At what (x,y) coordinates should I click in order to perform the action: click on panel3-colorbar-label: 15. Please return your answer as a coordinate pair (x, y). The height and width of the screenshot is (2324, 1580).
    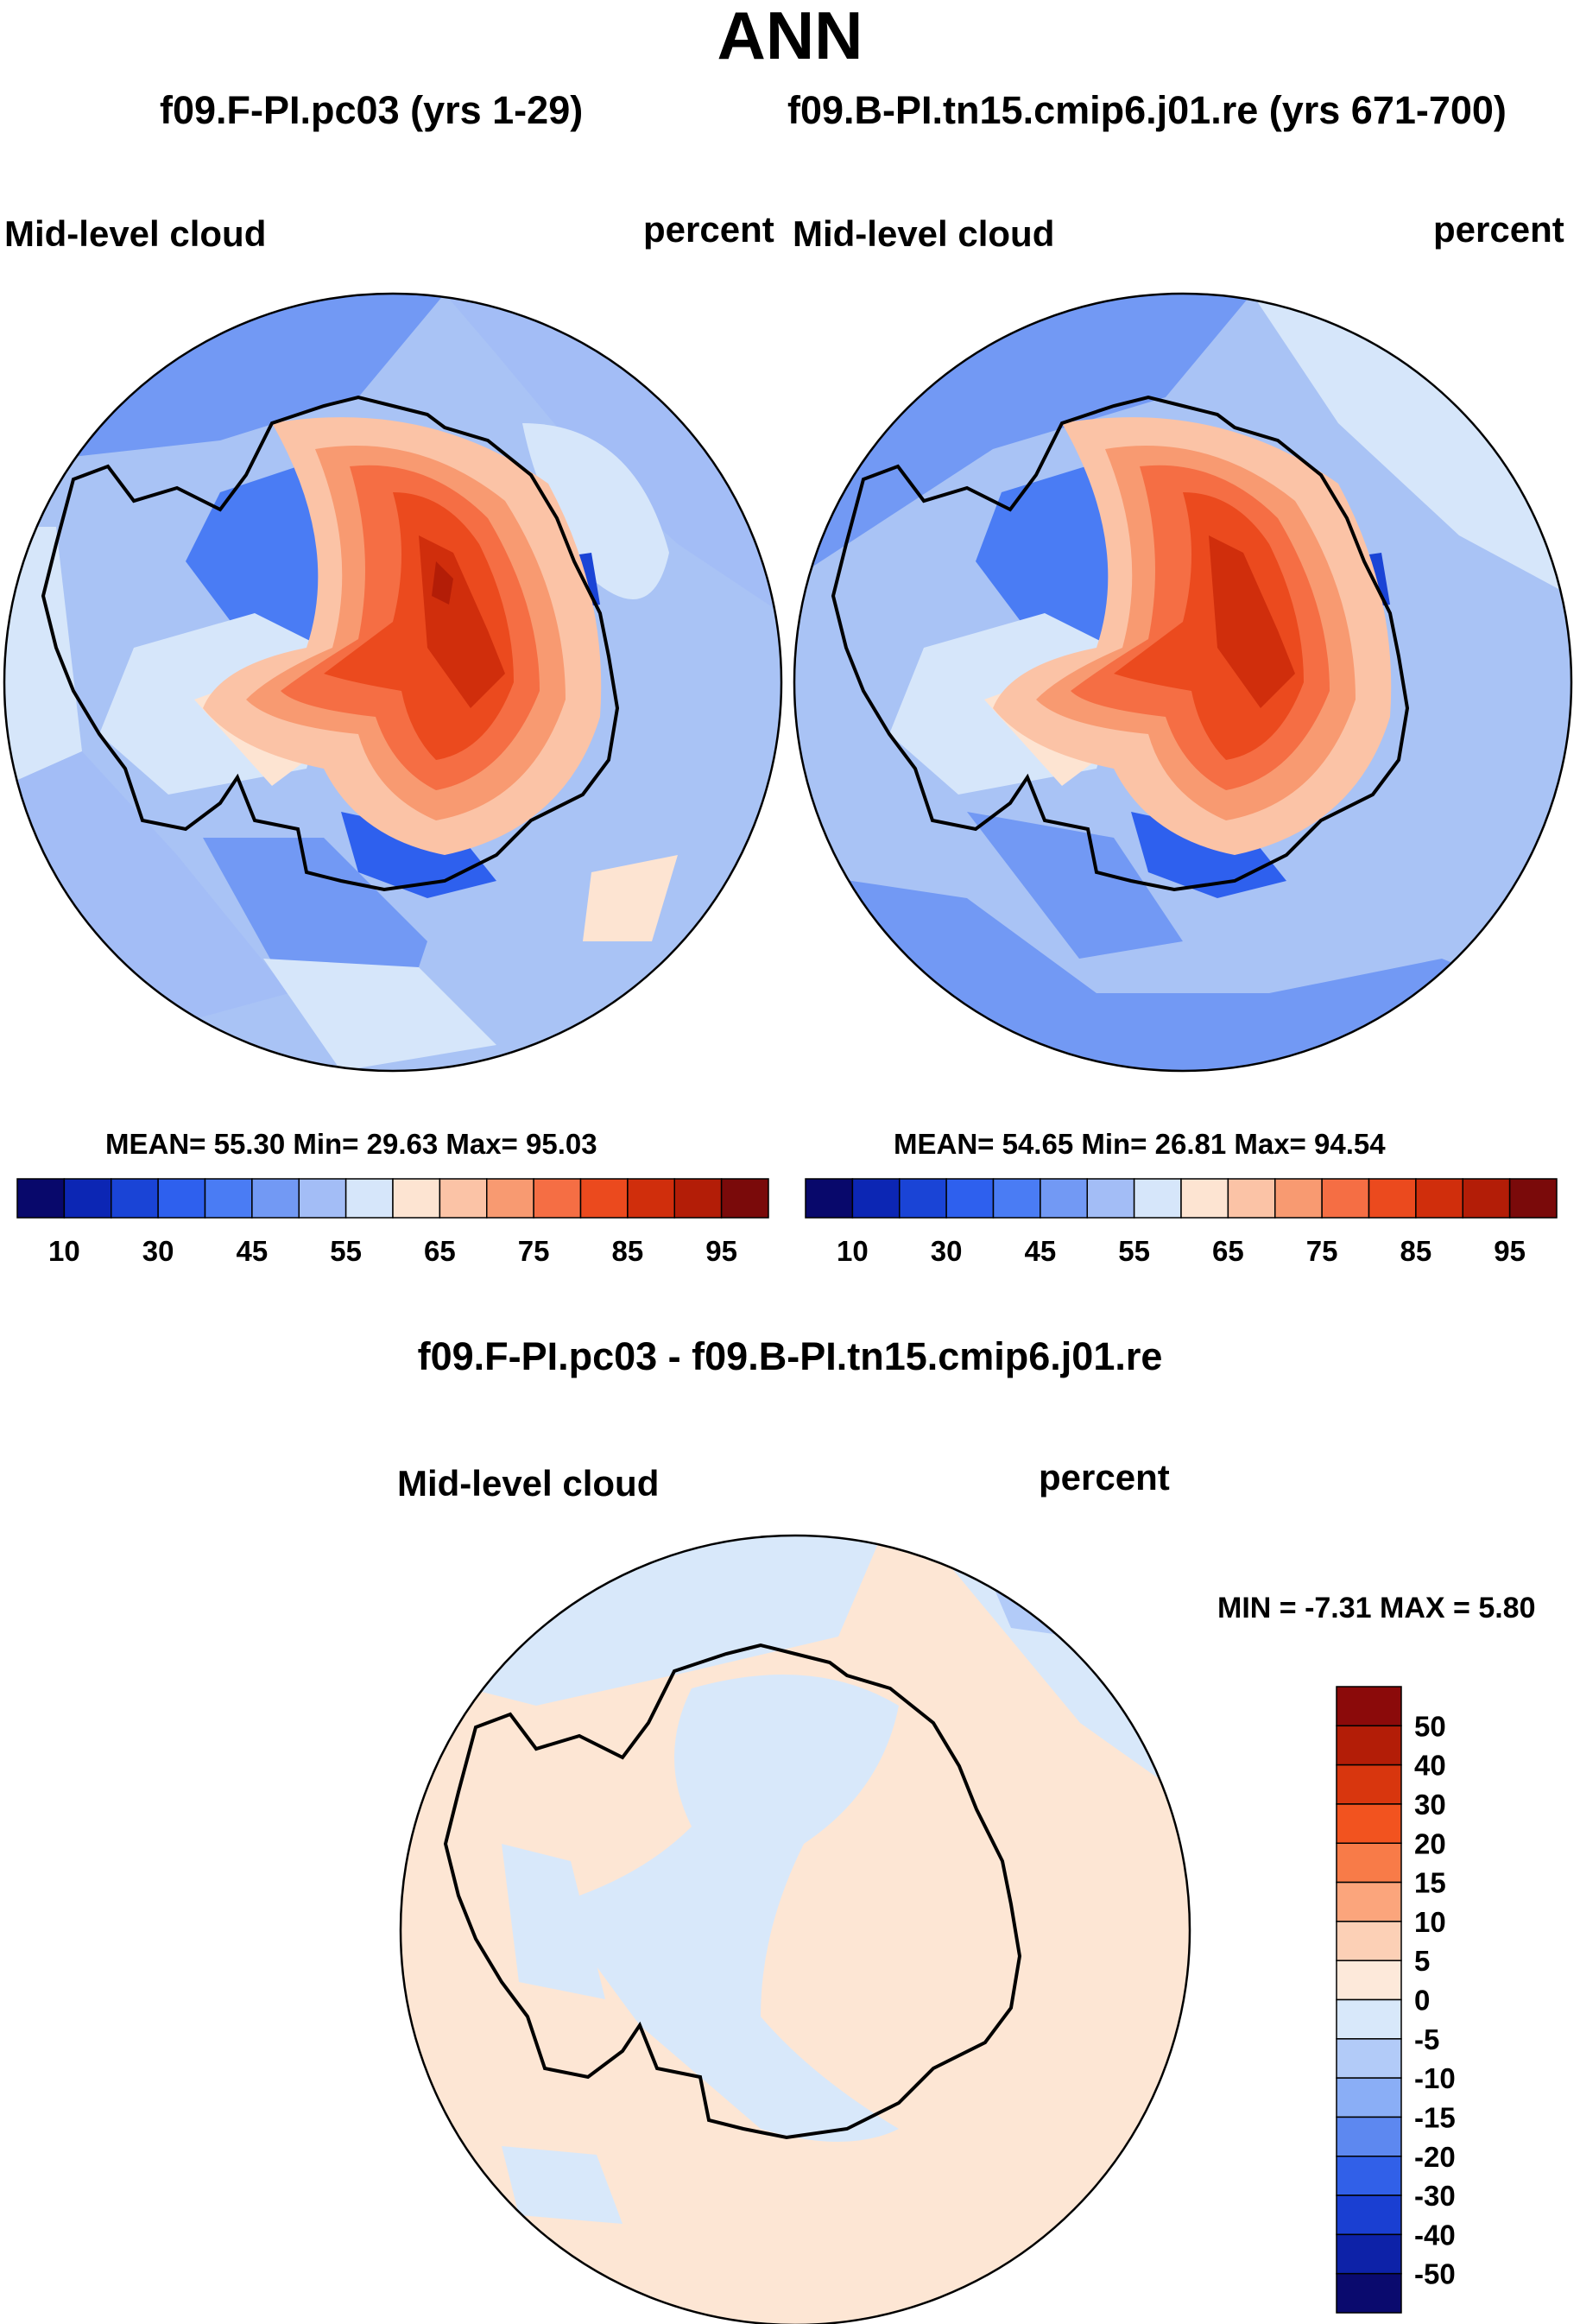
    Looking at the image, I should click on (1430, 1883).